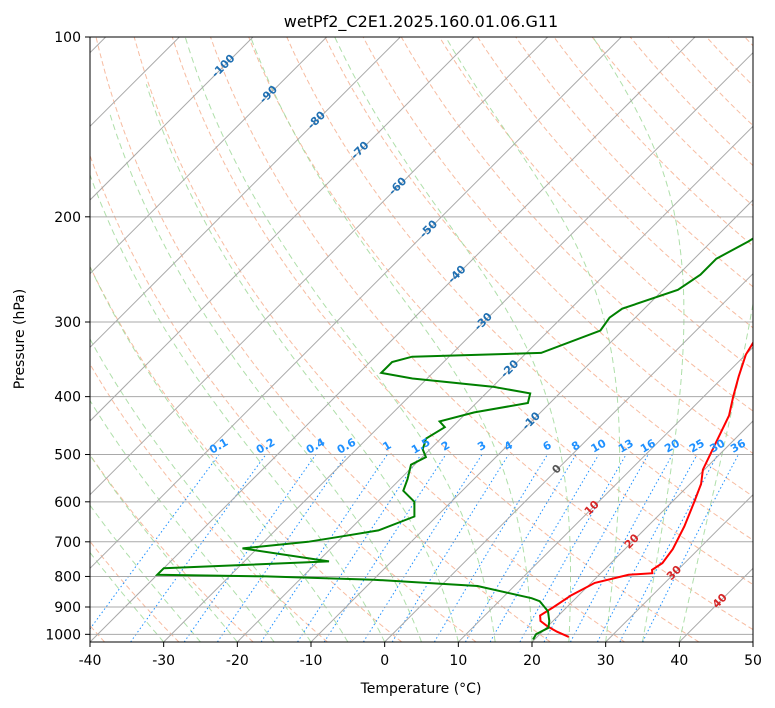 This screenshot has width=775, height=708. Describe the element at coordinates (67, 336) in the screenshot. I see `y-axis: 100 200 300 400 500 600 700 800 900 1000` at that location.